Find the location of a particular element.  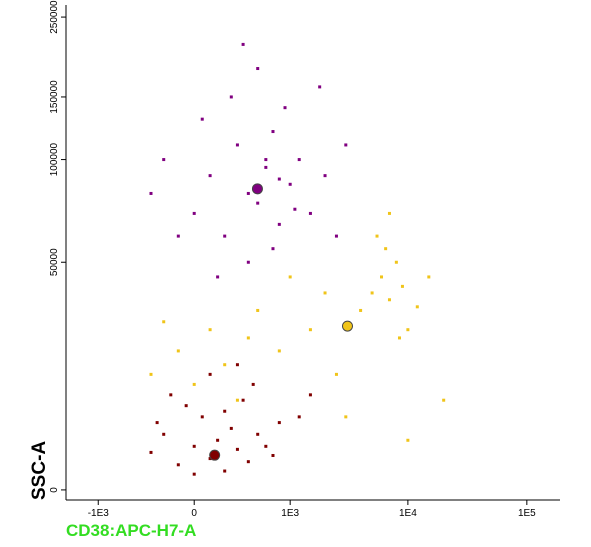

y-tick-label: 150000 is located at coordinates (54, 97).